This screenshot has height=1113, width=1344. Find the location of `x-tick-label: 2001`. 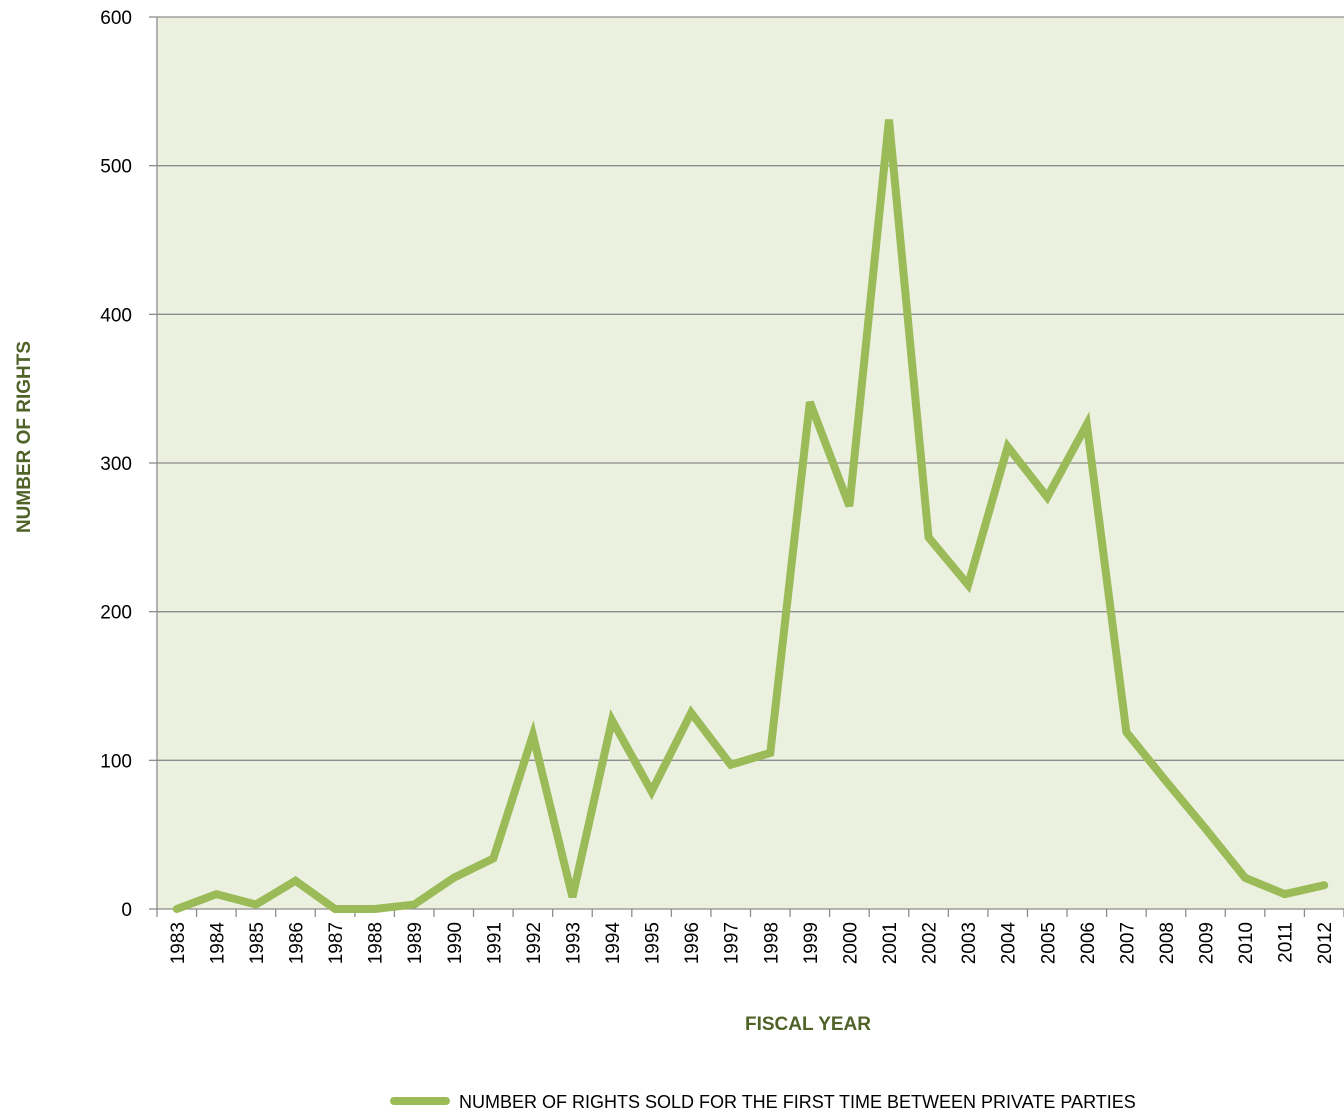

x-tick-label: 2001 is located at coordinates (890, 943).